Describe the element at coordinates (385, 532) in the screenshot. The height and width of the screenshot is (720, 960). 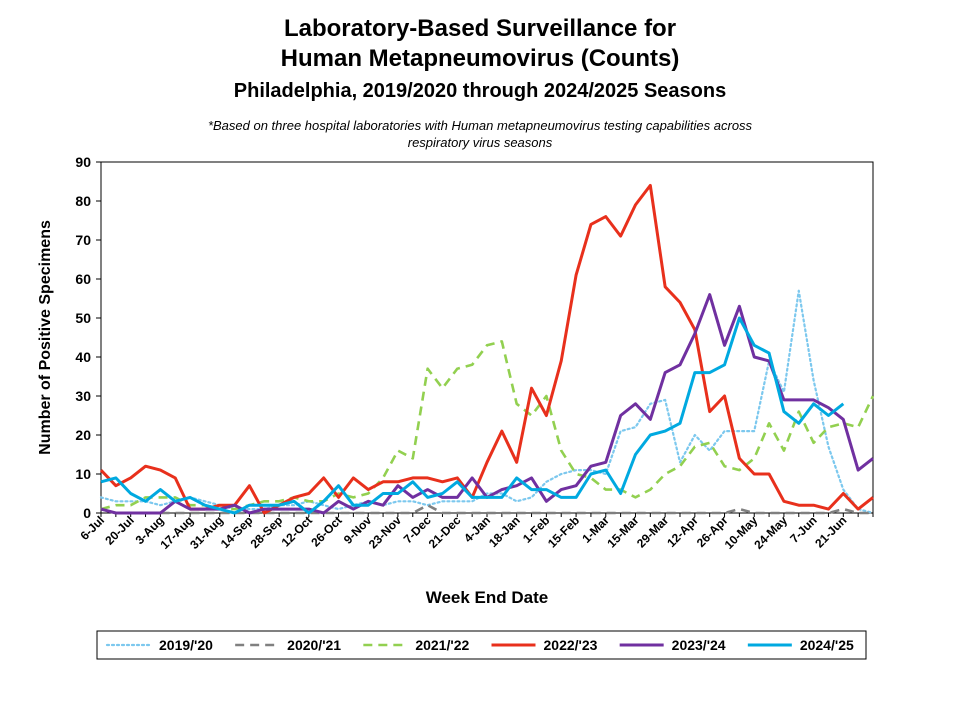
I see `x-tick-label: 23-Nov` at that location.